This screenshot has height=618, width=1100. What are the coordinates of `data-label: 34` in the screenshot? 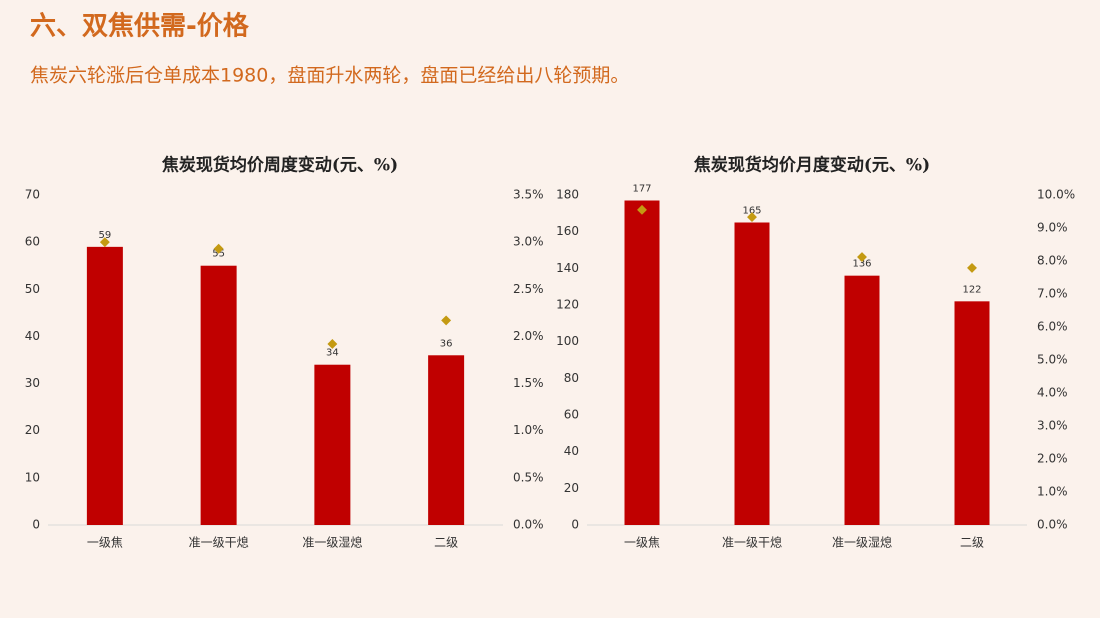 It's located at (332, 353).